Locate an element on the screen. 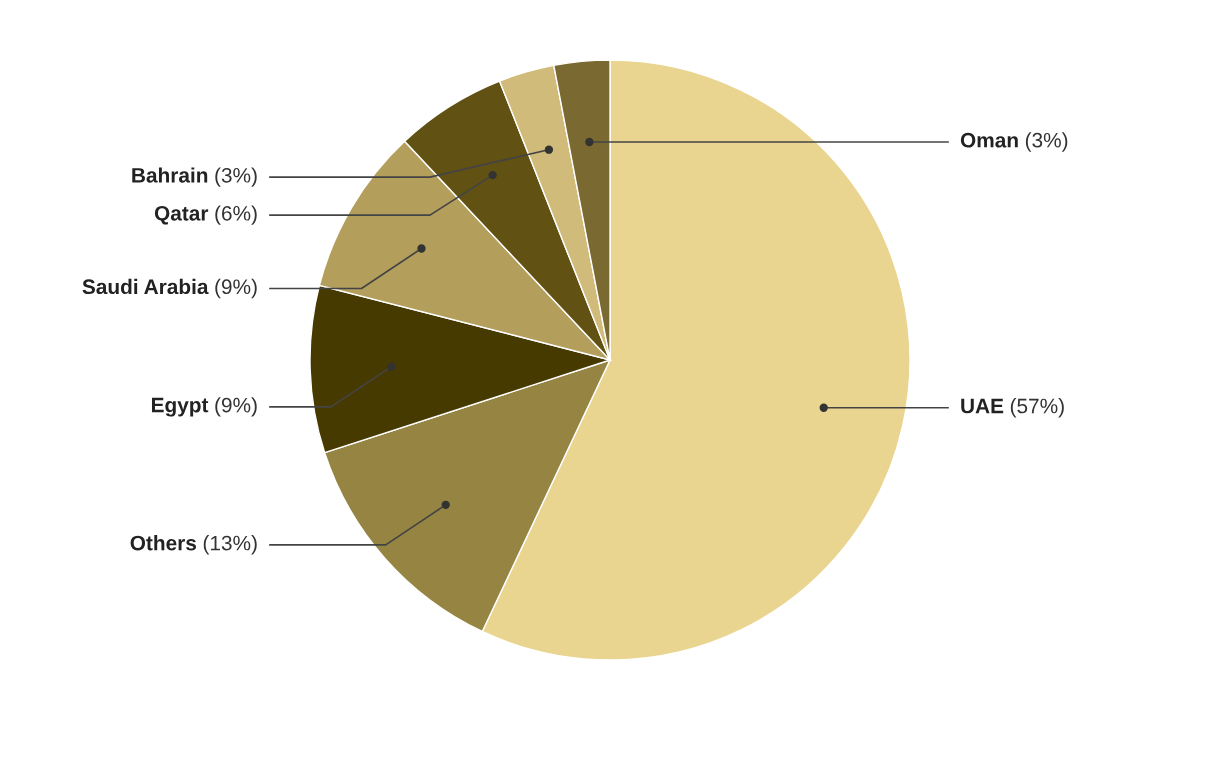 This screenshot has width=1220, height=766. slice-label: UAE is located at coordinates (982, 406).